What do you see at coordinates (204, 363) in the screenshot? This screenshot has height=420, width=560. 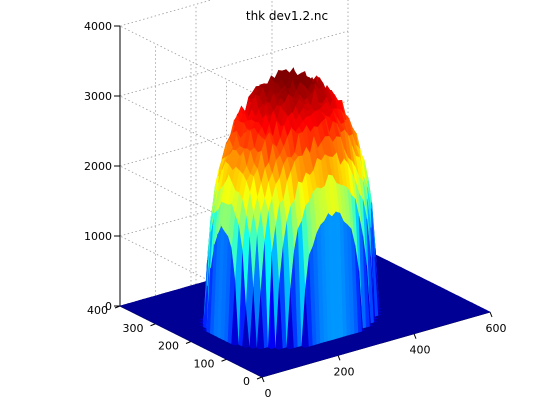 I see `y-tick-label: 100` at bounding box center [204, 363].